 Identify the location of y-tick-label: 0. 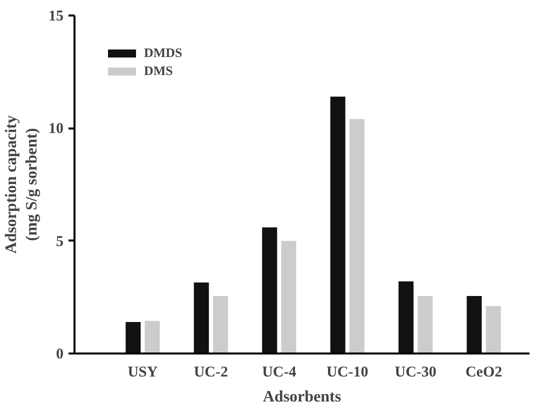
(60, 354).